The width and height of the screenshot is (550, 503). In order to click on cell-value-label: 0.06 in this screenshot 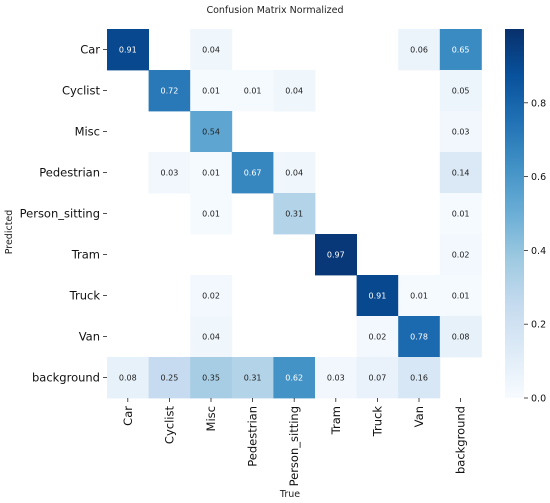, I will do `click(419, 50)`.